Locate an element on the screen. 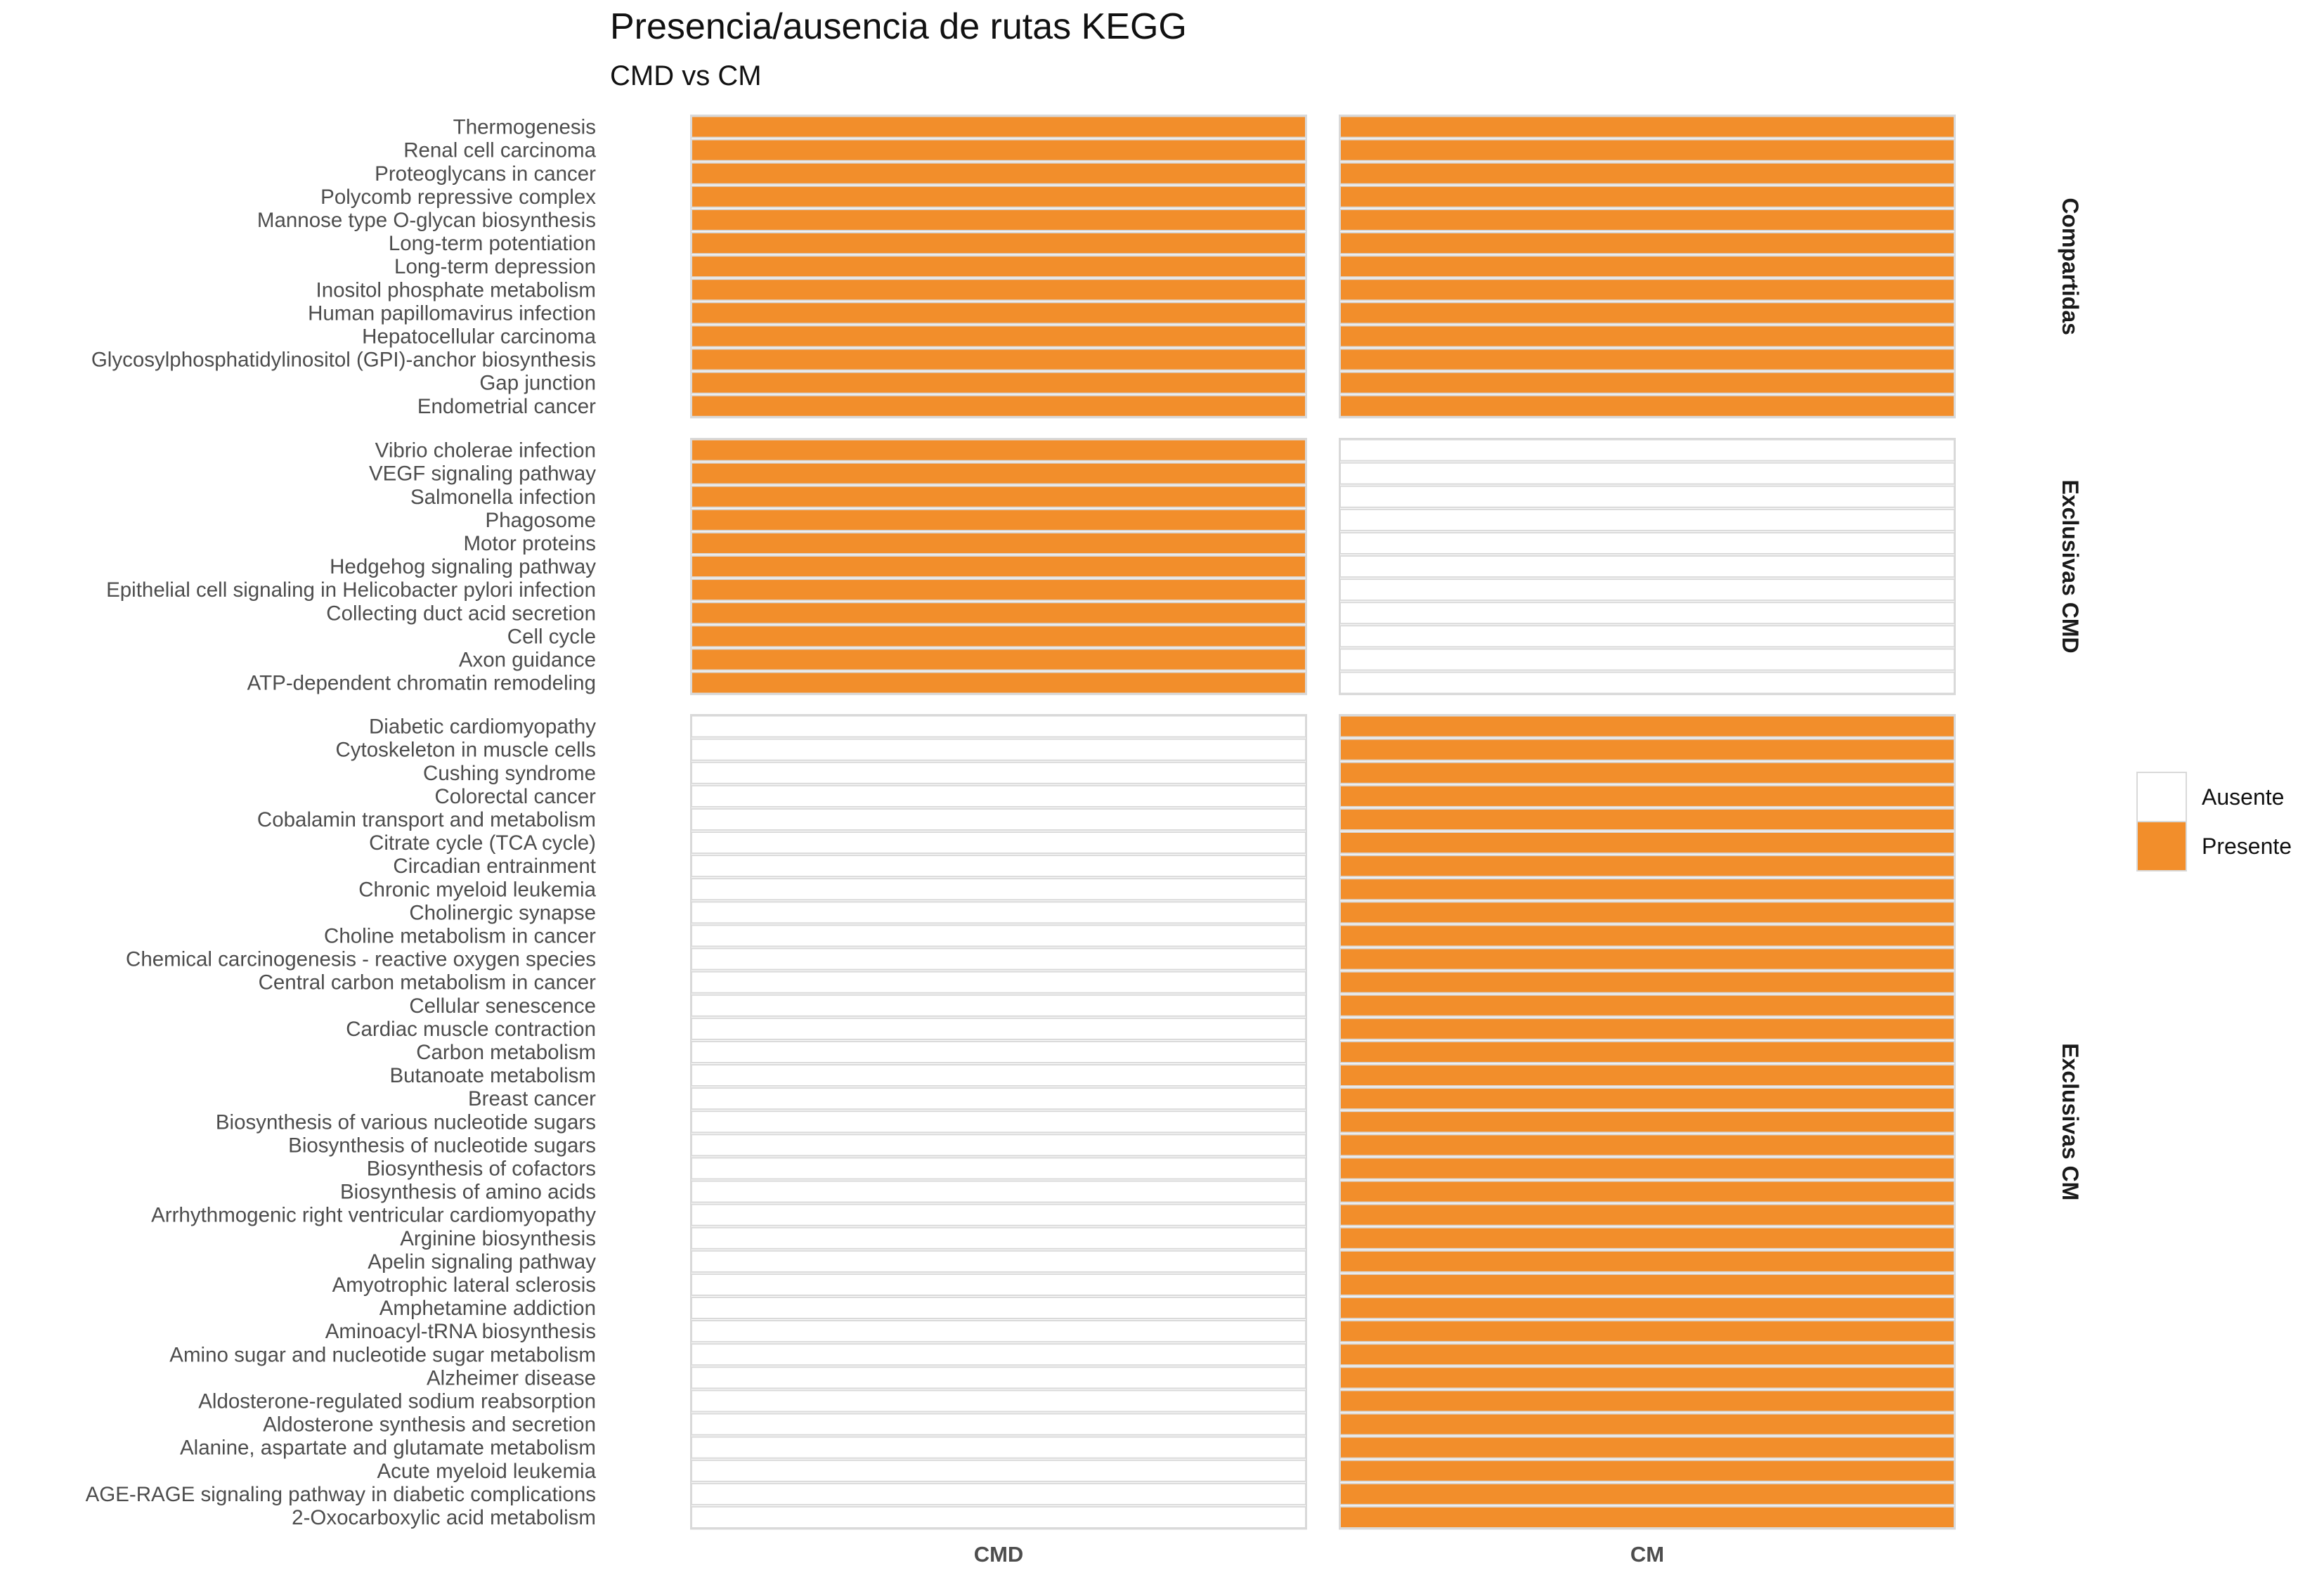 This screenshot has height=1575, width=2324. tile-chemical-carcinogenesis-reactive-oxygen-species-cmd is located at coordinates (998, 959).